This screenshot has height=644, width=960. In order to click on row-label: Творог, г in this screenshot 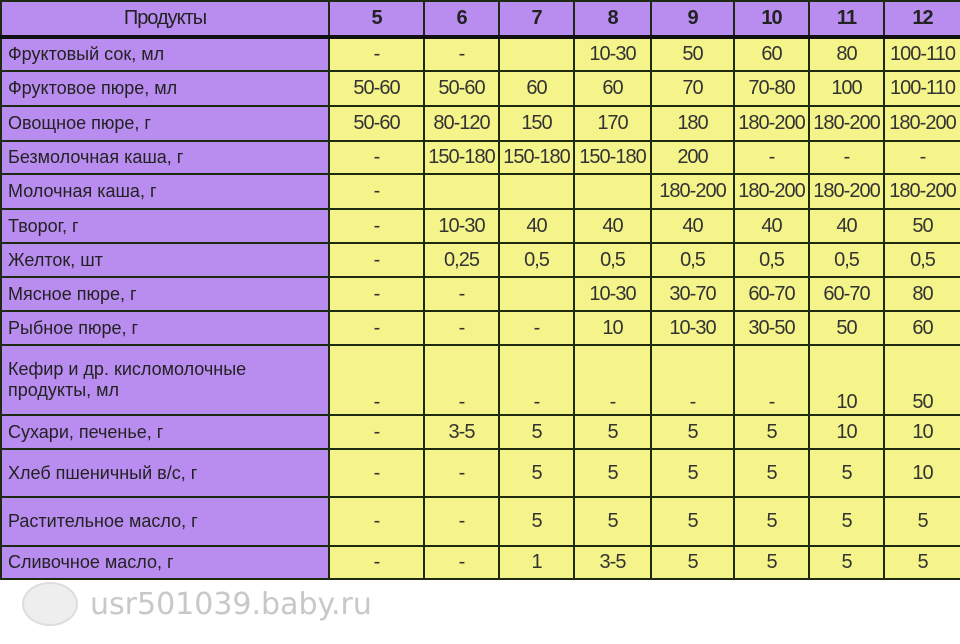, I will do `click(165, 226)`.